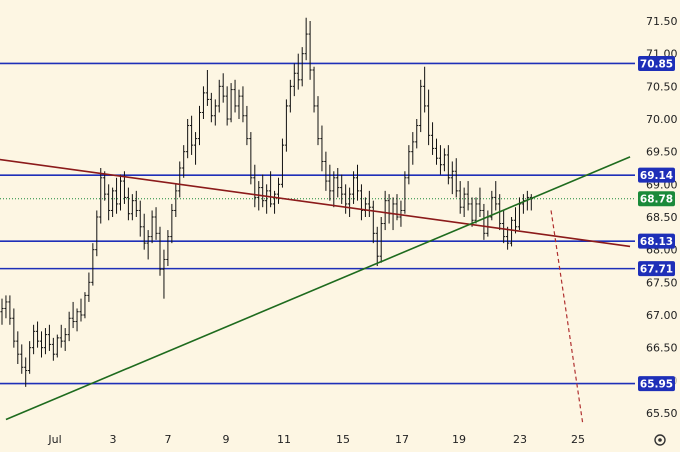  I want to click on price-labels: 70.85 69.14 68.13 67.71 65.95 68.78, so click(656, 223).